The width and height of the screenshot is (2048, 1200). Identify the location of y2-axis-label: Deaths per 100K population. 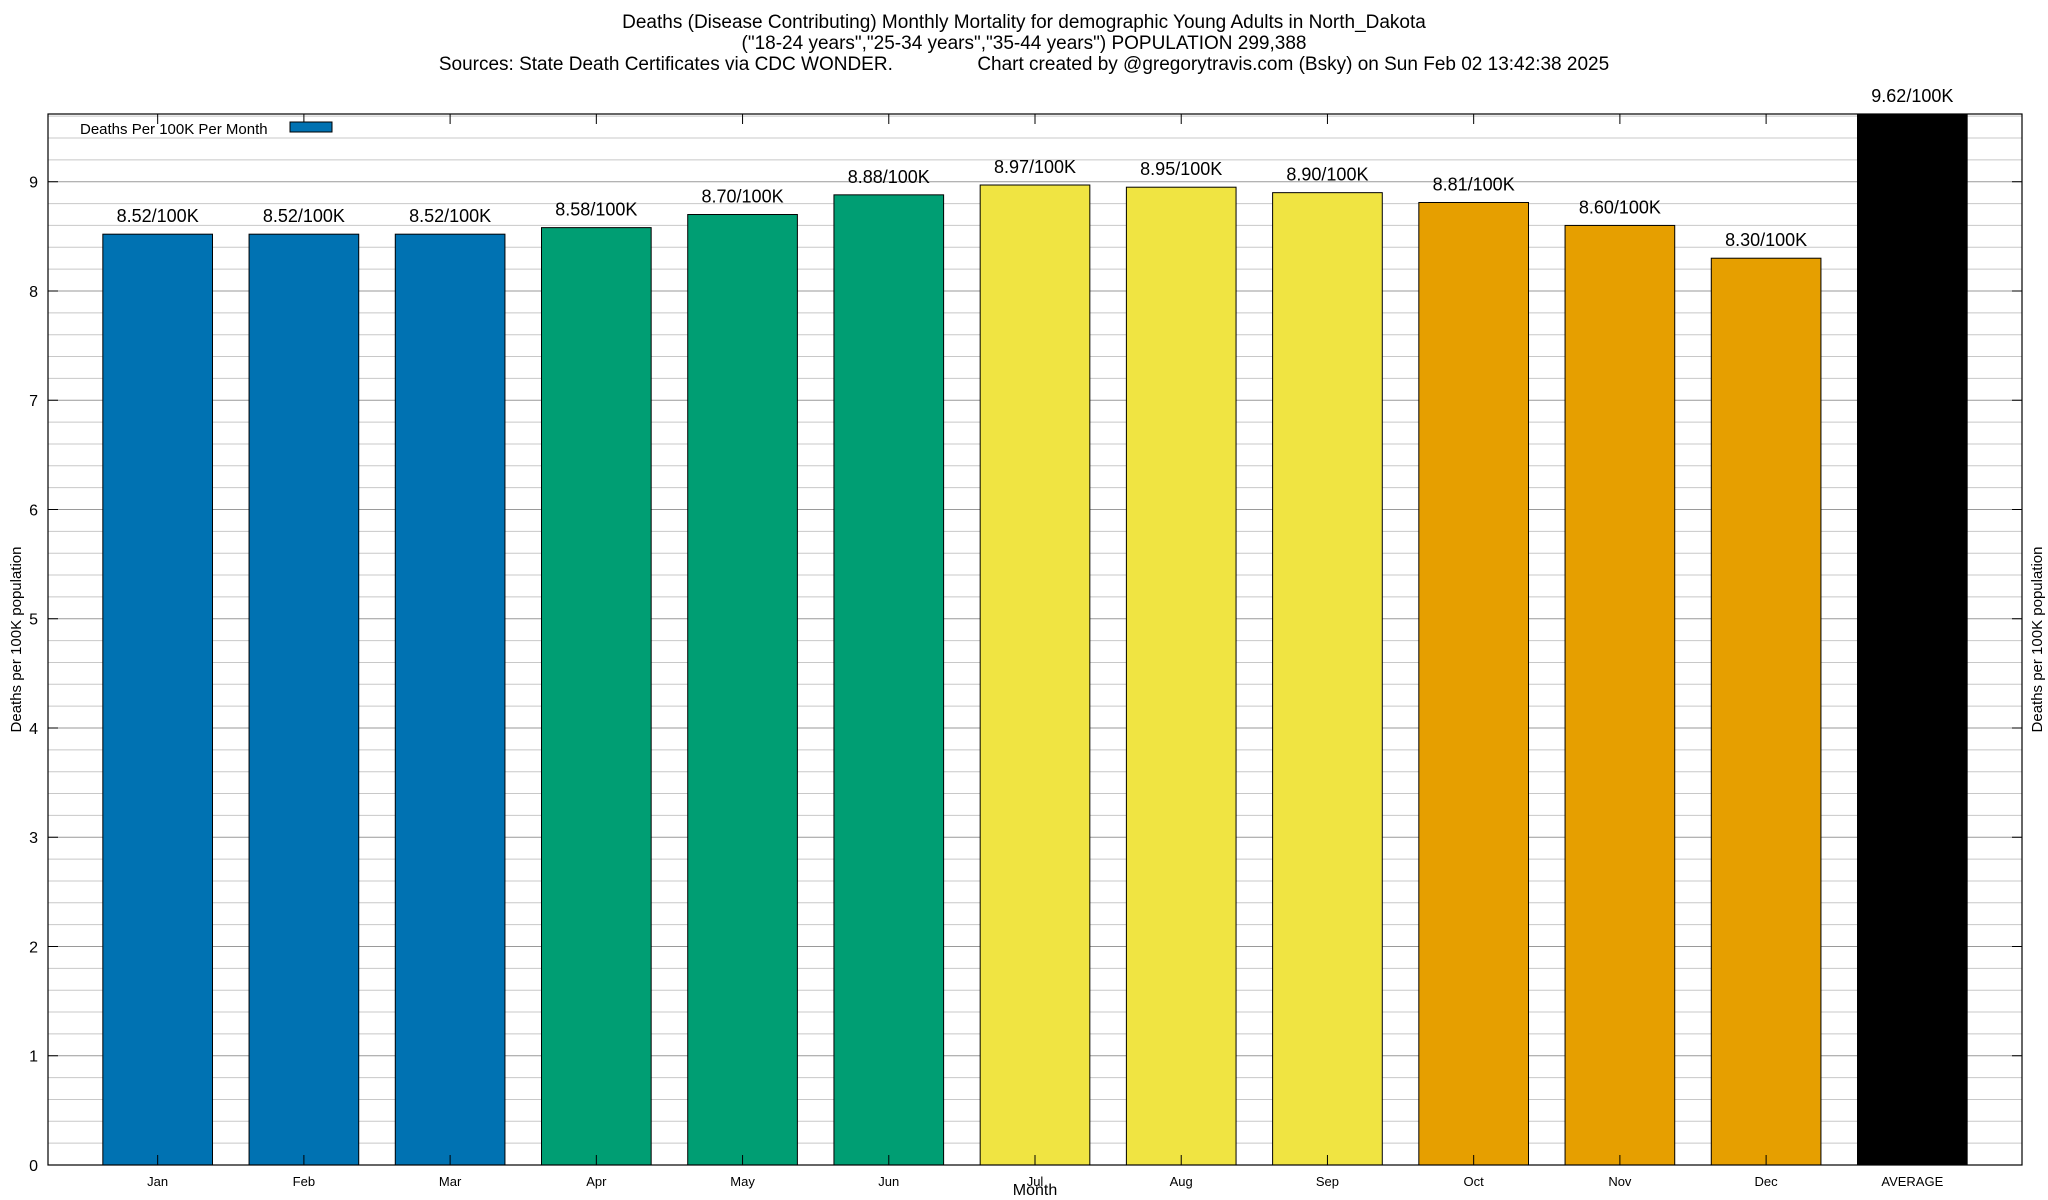
(2037, 640).